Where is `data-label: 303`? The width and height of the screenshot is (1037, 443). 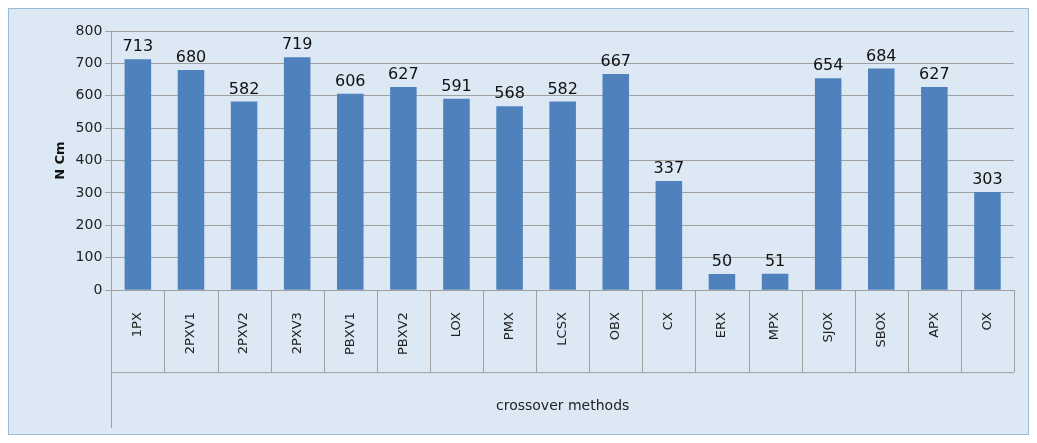 data-label: 303 is located at coordinates (987, 179).